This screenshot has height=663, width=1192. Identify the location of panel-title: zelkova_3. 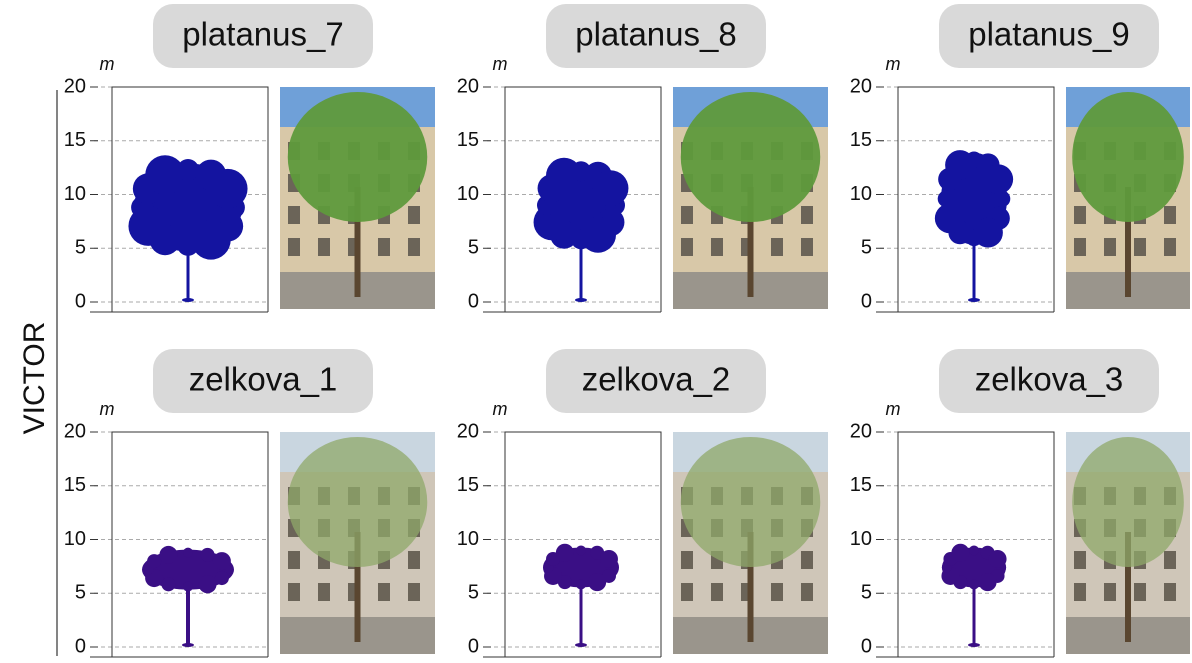
(1049, 379).